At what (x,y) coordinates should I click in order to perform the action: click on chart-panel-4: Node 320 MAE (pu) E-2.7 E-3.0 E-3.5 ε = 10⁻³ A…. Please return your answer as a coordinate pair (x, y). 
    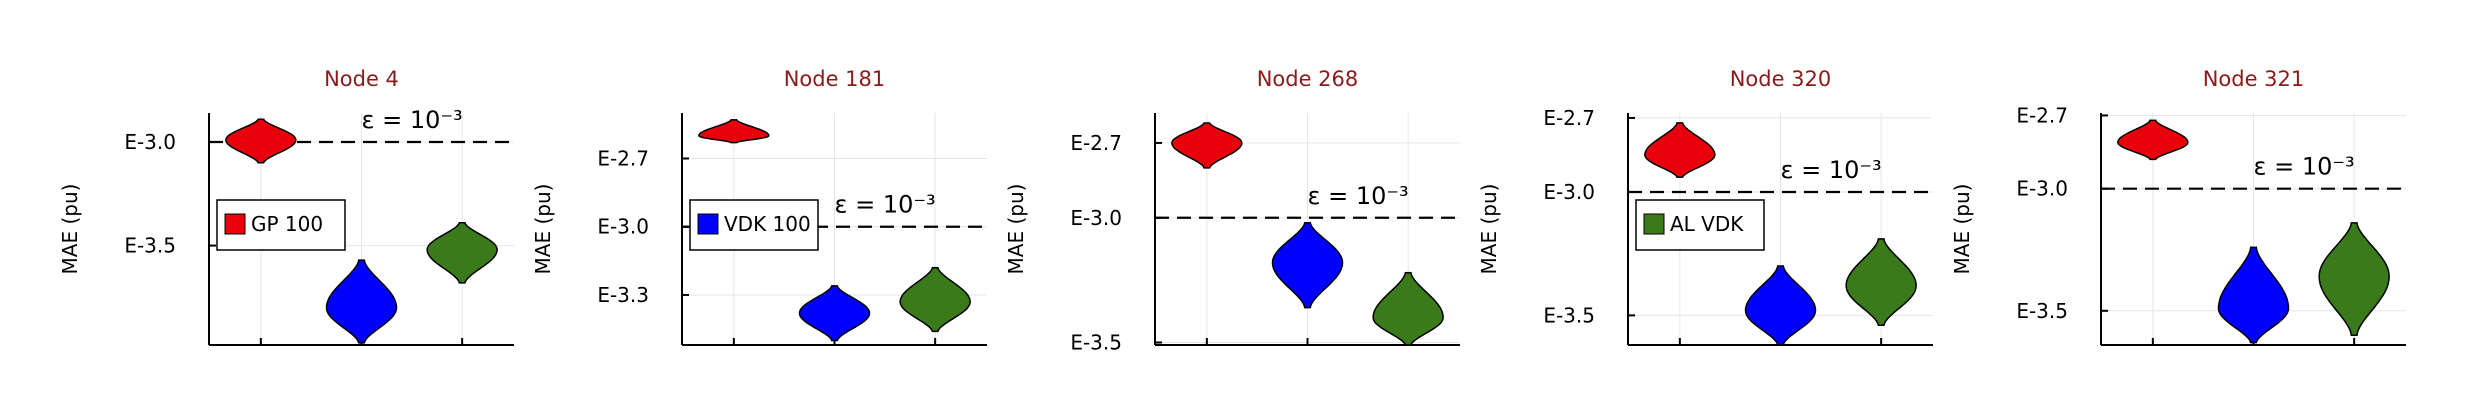
    Looking at the image, I should click on (1705, 206).